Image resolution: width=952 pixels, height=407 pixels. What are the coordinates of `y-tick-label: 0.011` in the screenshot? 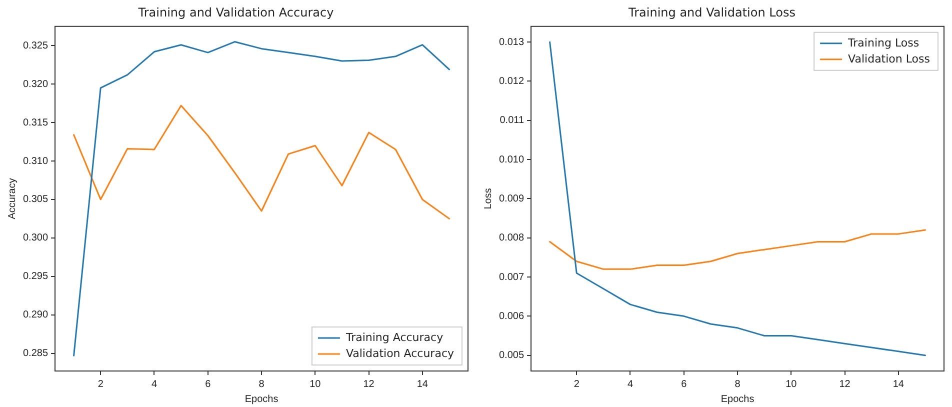 It's located at (512, 120).